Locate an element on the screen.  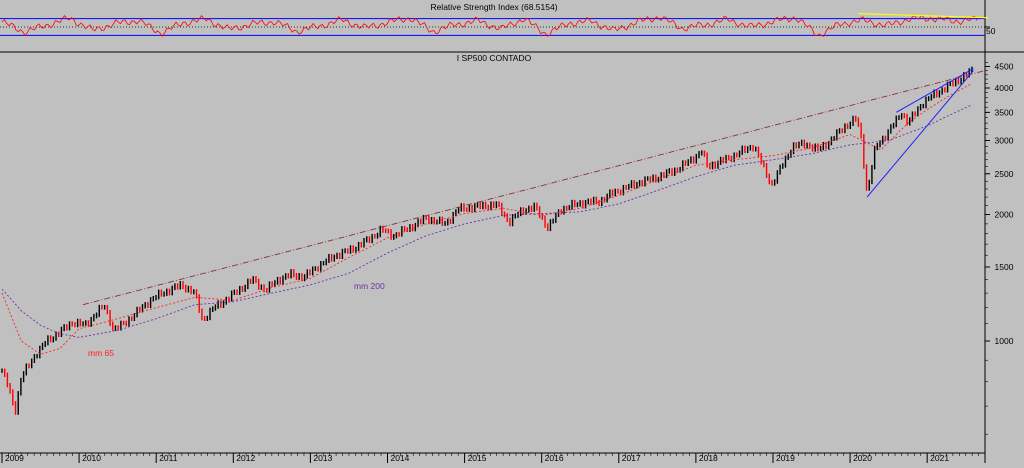
y-tick-label: 4000 is located at coordinates (1004, 88).